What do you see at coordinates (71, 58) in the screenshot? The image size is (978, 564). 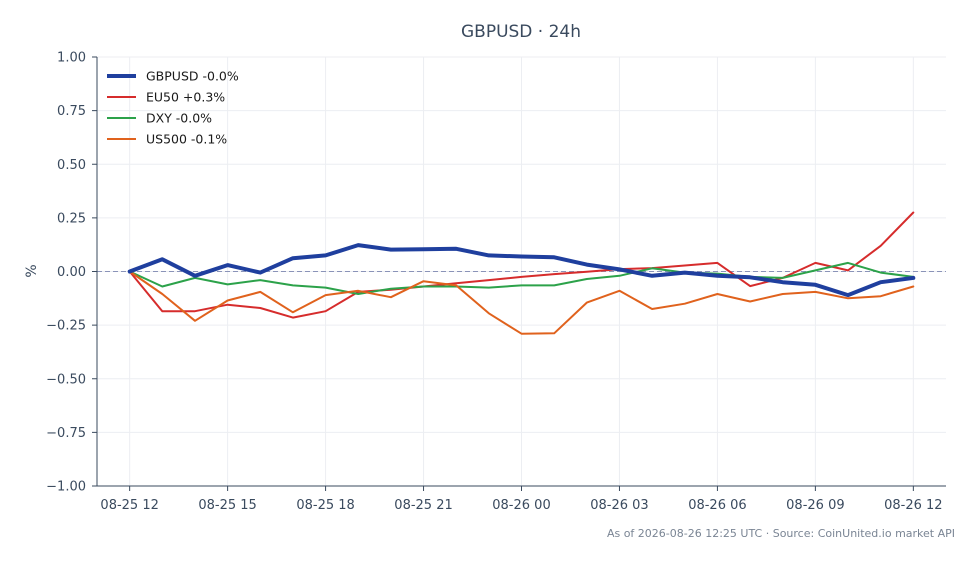 I see `y-tick-label: 1.00` at bounding box center [71, 58].